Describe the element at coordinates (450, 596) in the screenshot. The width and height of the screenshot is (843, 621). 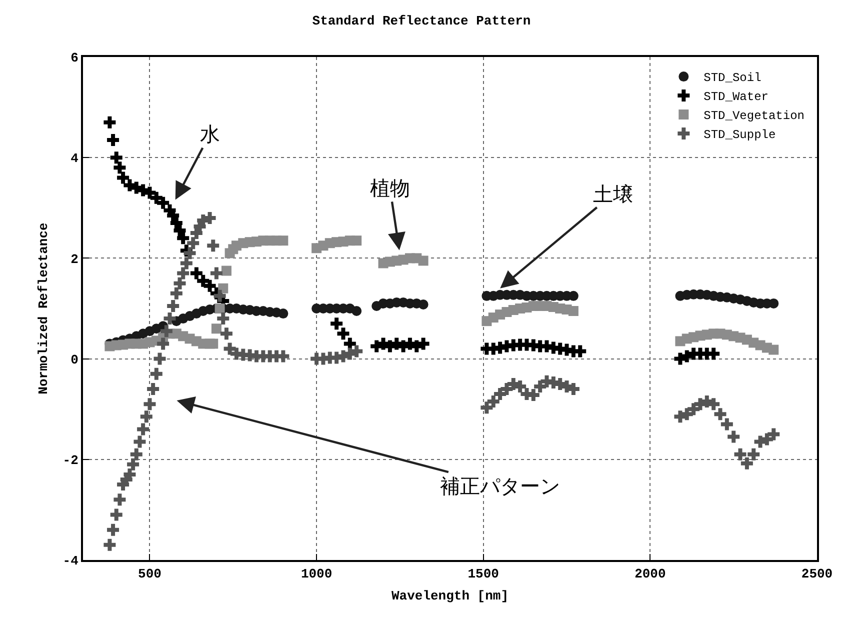
I see `x-axis-title: Wavelength [nm]` at that location.